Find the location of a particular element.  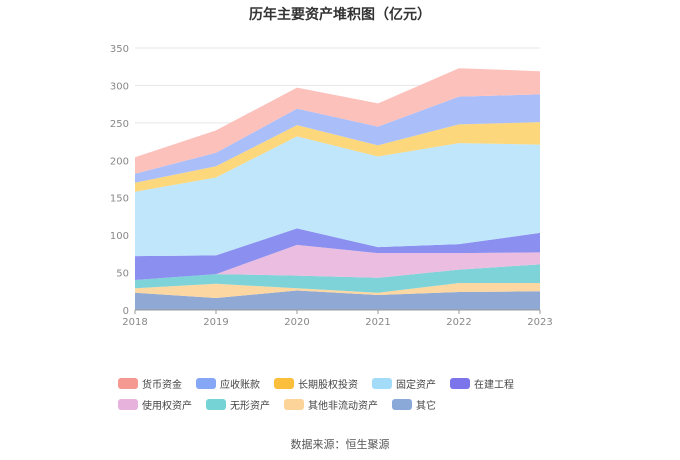

x-tick-label: 2018 is located at coordinates (134, 322).